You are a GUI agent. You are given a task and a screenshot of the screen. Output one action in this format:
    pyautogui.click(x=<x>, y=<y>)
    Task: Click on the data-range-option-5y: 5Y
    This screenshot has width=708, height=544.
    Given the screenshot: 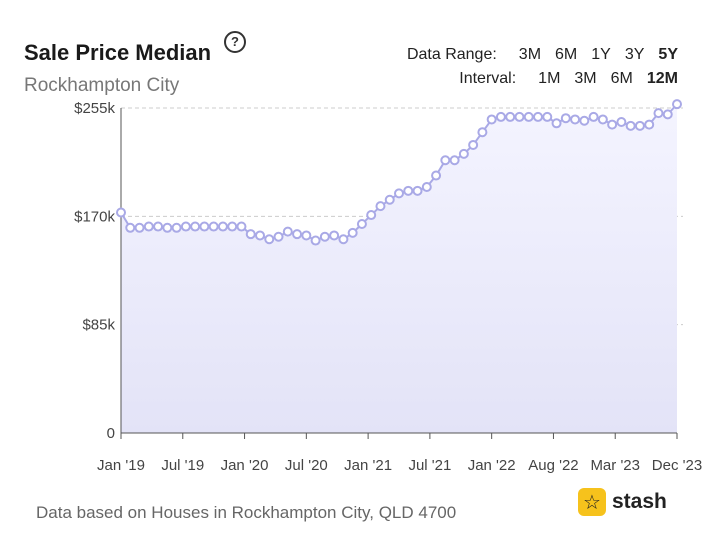 What is the action you would take?
    pyautogui.click(x=668, y=54)
    